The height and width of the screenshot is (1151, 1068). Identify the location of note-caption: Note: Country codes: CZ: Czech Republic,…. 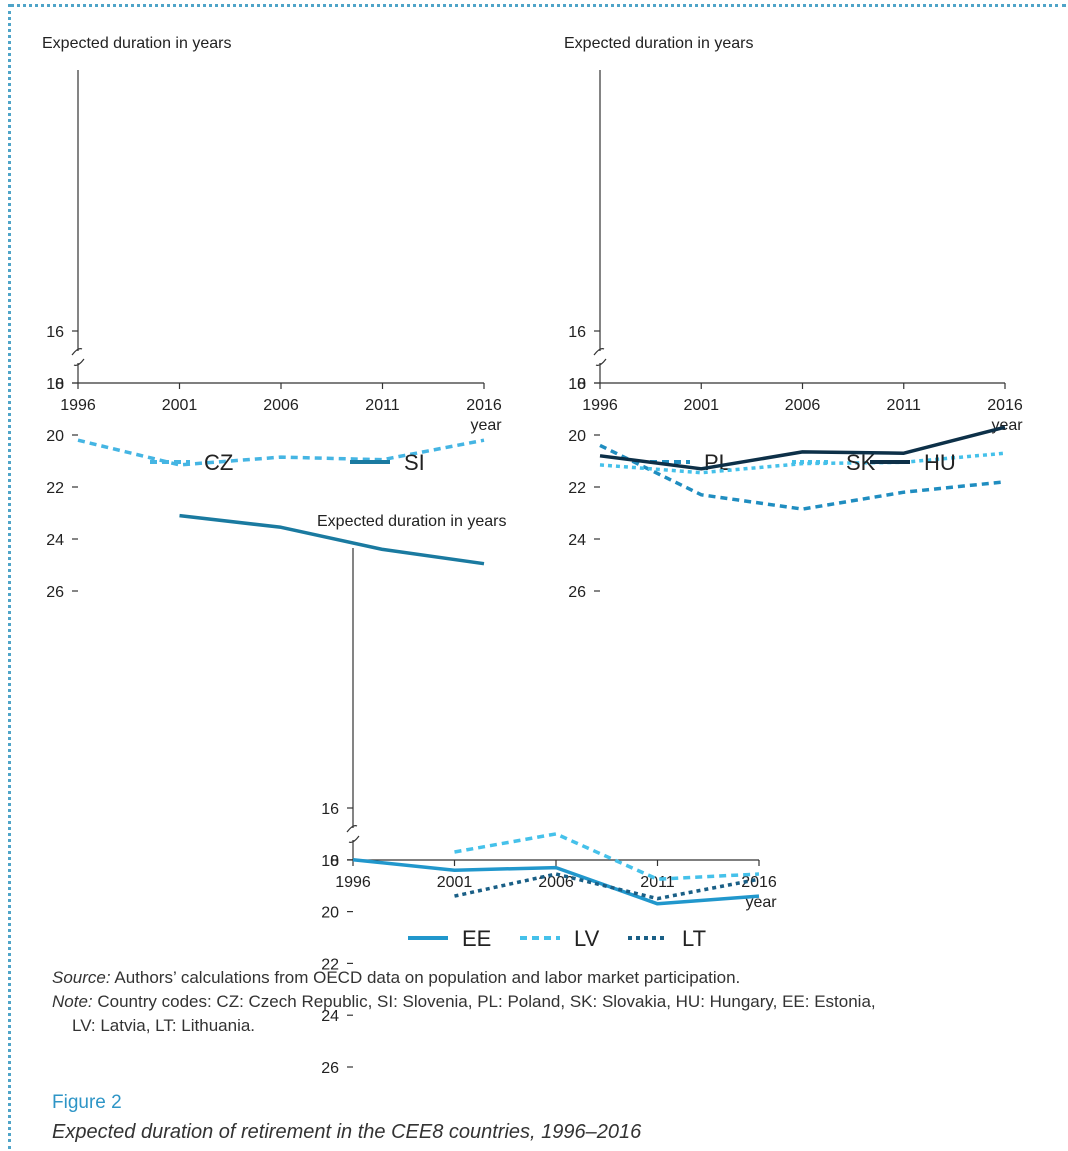
(464, 1002).